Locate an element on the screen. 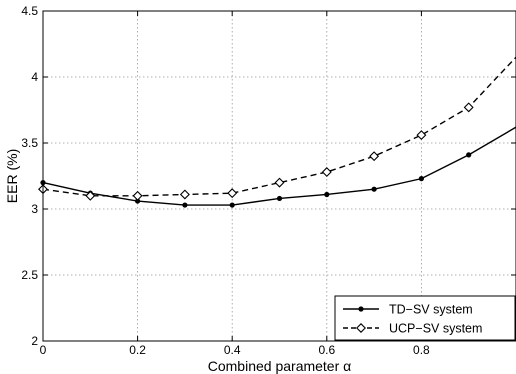  y-tick-label: 2 is located at coordinates (34, 341).